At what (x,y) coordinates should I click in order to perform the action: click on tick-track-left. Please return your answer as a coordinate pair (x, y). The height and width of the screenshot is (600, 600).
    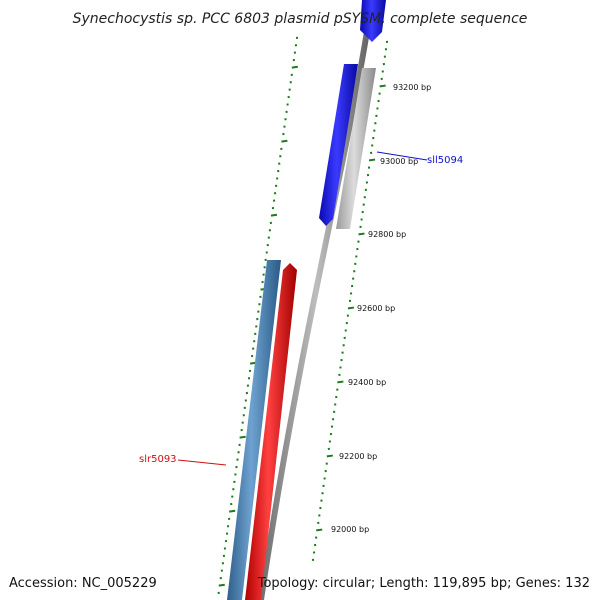
    Looking at the image, I should click on (258, 315).